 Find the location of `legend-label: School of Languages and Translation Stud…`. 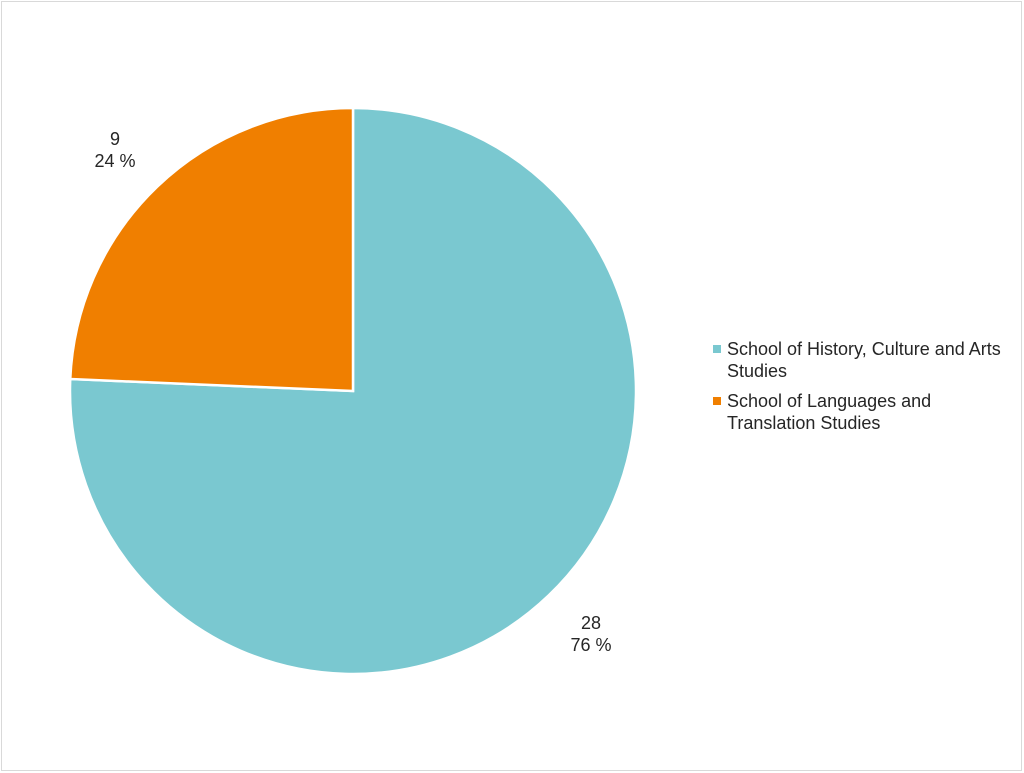

legend-label: School of Languages and Translation Stud… is located at coordinates (829, 412).